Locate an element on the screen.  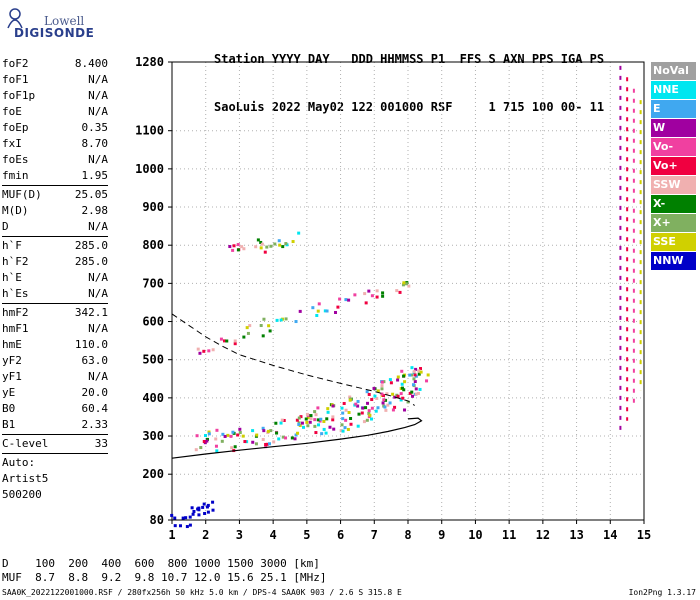
param-name: D is located at coordinates (5, 226).